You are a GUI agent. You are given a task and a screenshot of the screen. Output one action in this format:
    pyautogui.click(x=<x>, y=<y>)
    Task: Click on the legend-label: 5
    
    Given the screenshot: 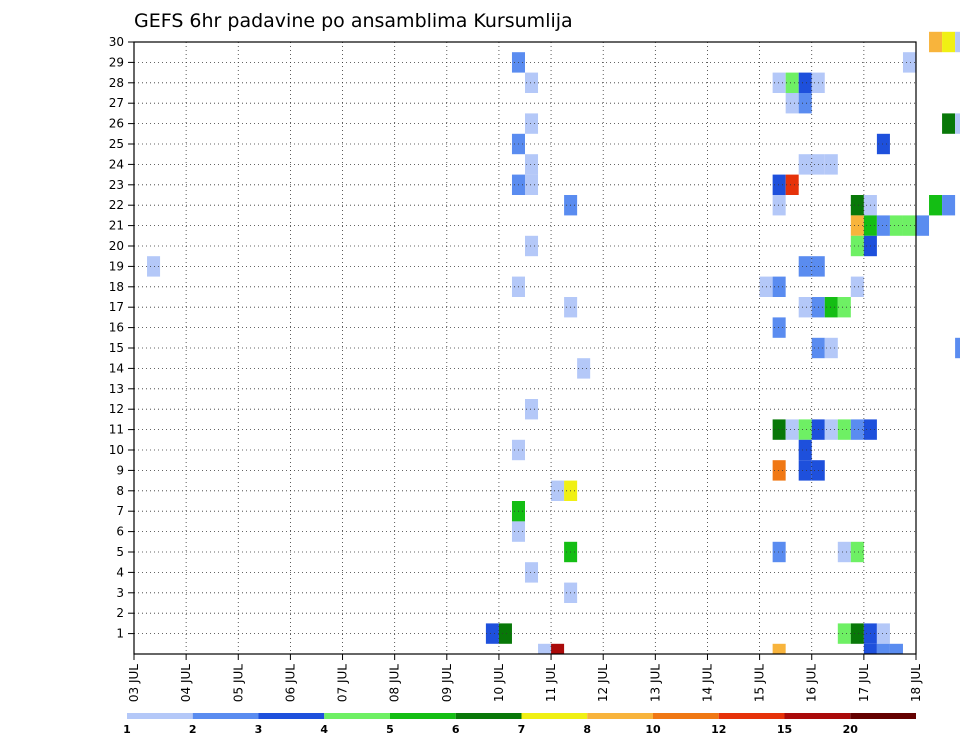 What is the action you would take?
    pyautogui.click(x=390, y=729)
    